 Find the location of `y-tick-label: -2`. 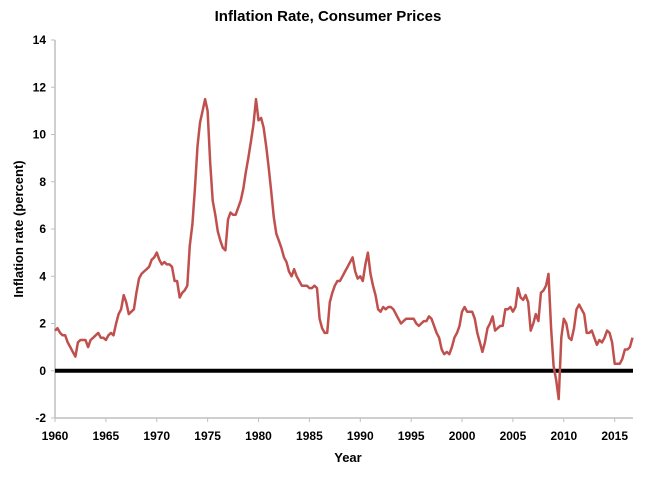

y-tick-label: -2 is located at coordinates (40, 418).